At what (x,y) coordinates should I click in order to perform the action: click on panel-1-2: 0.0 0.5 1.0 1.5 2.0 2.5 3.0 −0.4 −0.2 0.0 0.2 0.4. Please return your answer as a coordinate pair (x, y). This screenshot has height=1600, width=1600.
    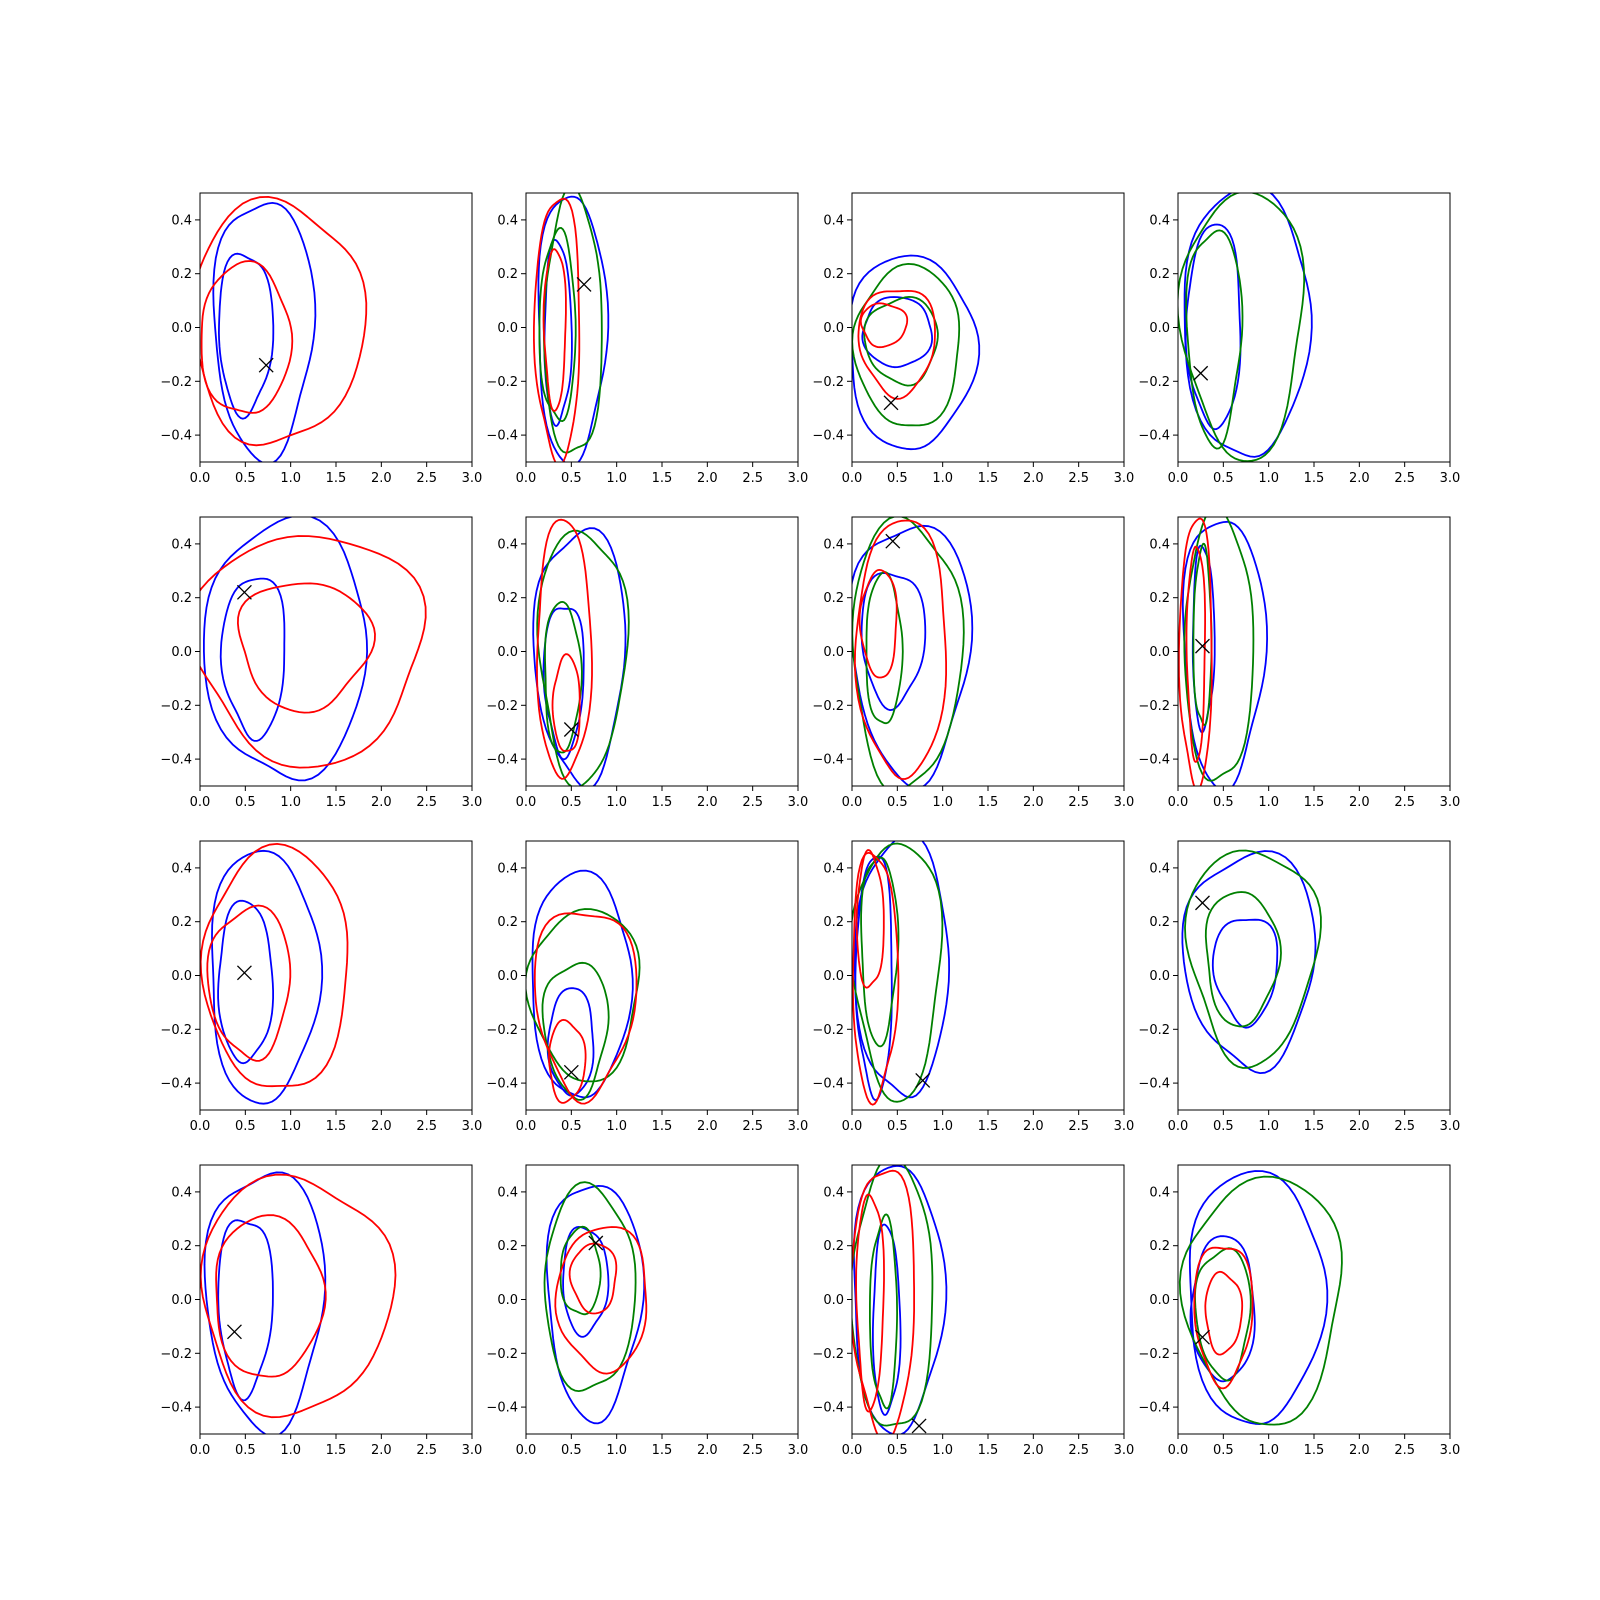
    Looking at the image, I should click on (647, 339).